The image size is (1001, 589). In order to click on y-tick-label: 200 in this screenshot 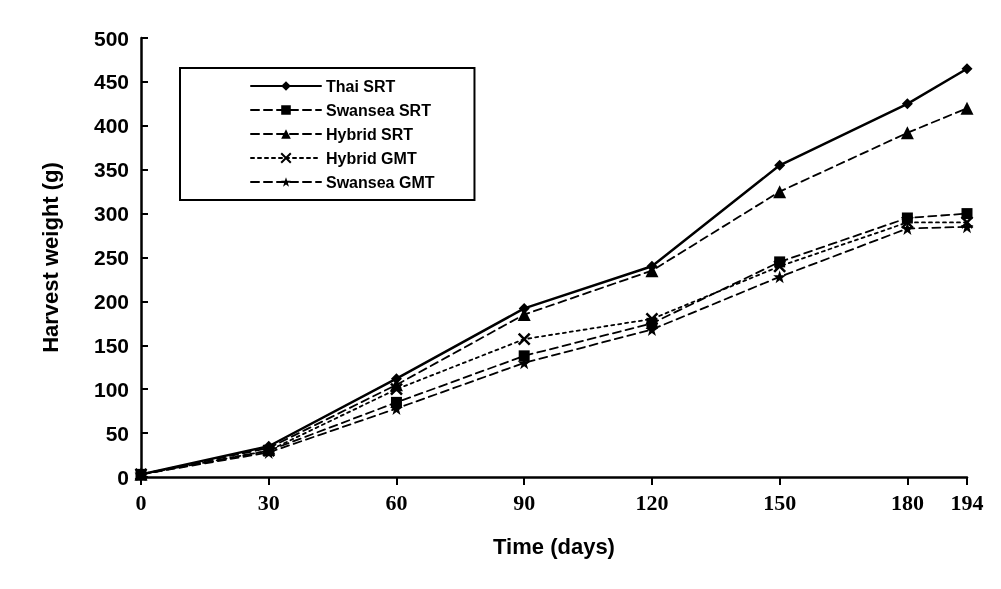, I will do `click(111, 301)`.